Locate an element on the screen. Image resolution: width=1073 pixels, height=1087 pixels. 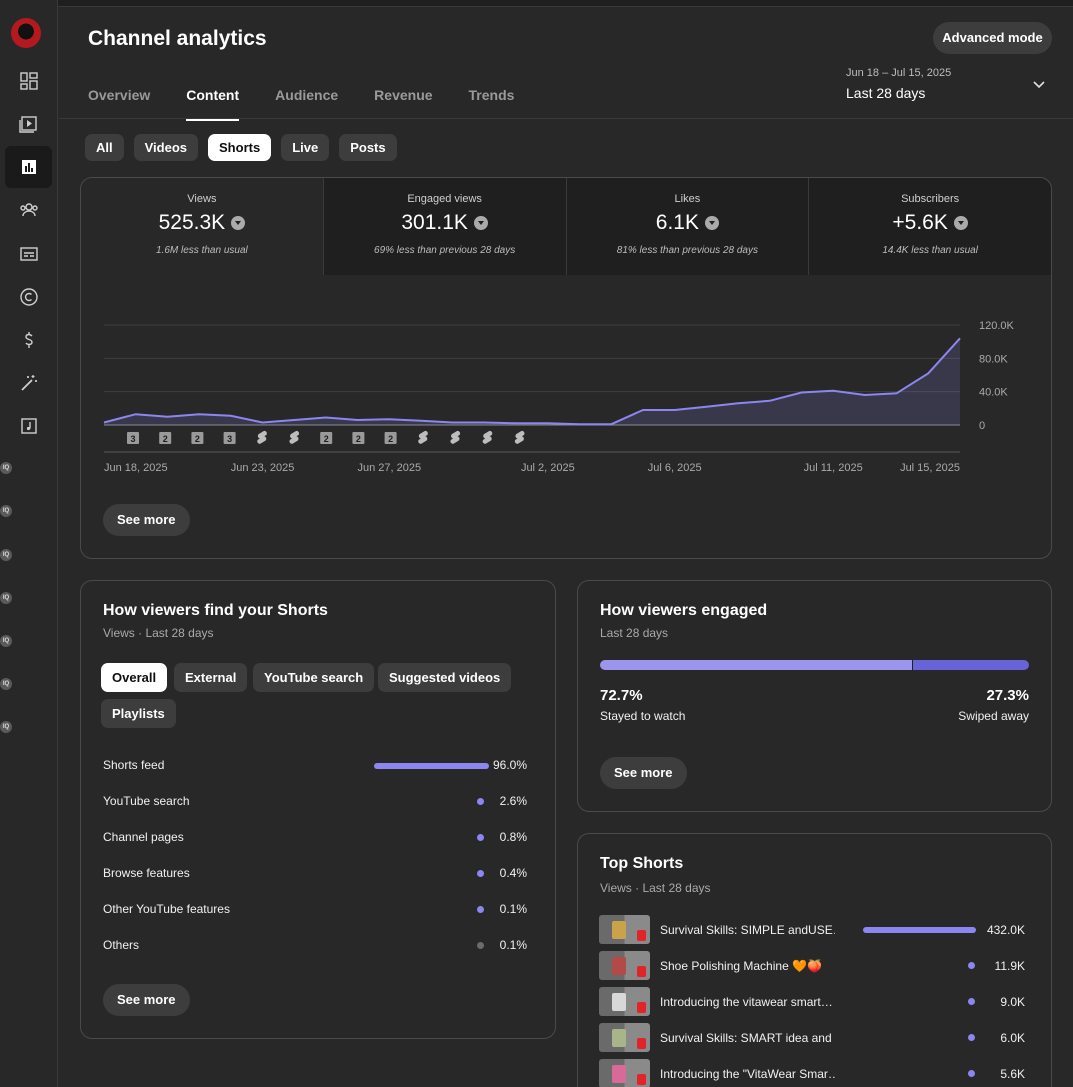
date-range-label: Last 28 days is located at coordinates (886, 93).